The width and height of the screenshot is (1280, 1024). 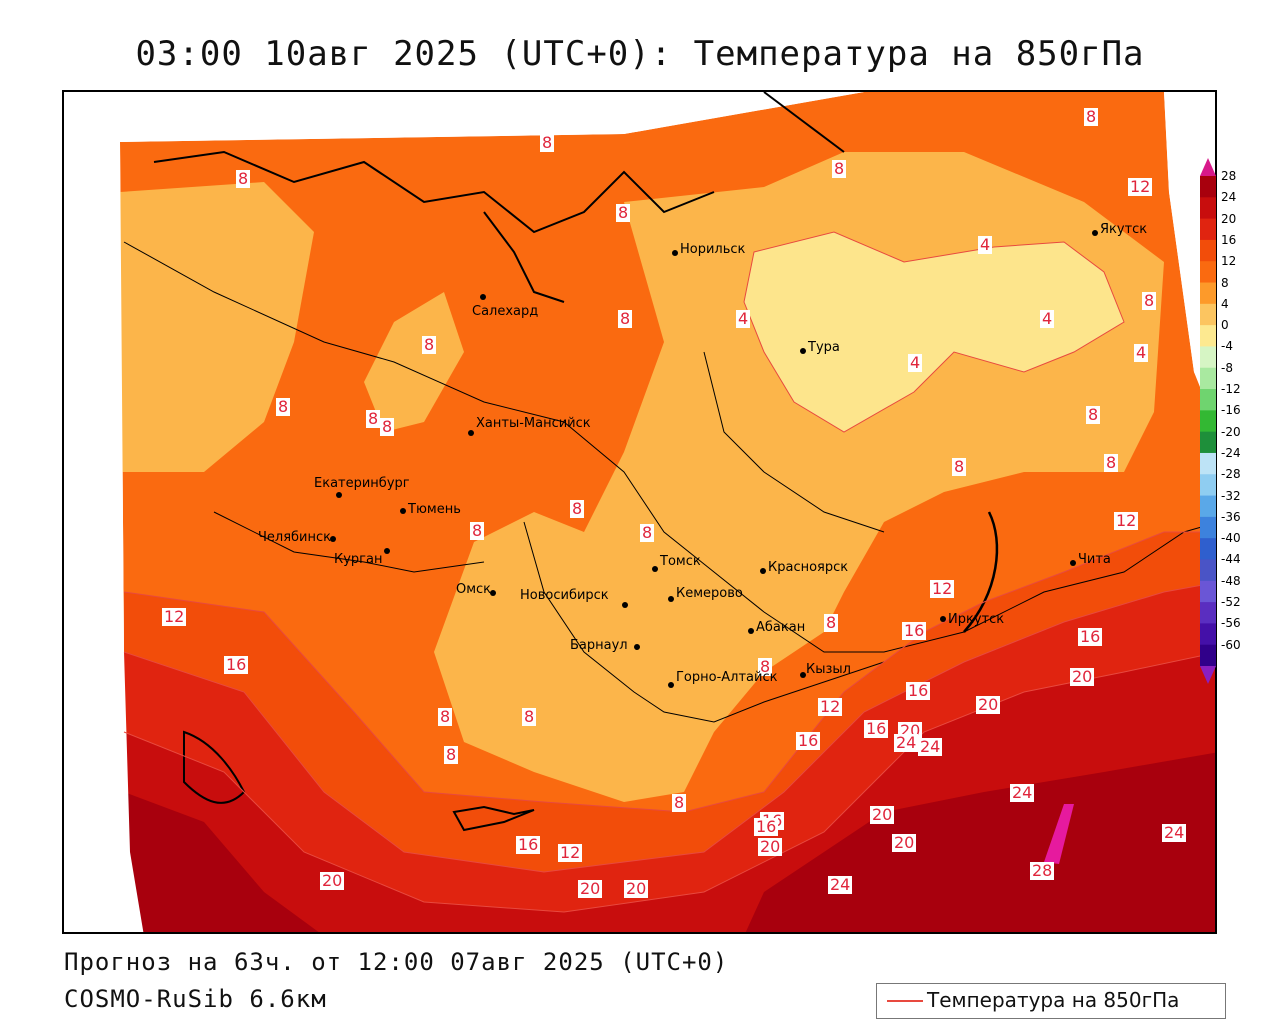 I want to click on legend-line-swatch, so click(x=905, y=1001).